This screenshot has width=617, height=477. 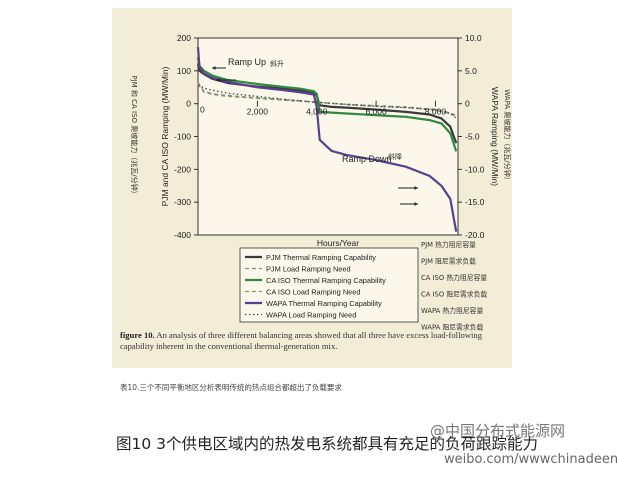 What do you see at coordinates (498, 431) in the screenshot?
I see `watermark-handle: @中国分布式能源网` at bounding box center [498, 431].